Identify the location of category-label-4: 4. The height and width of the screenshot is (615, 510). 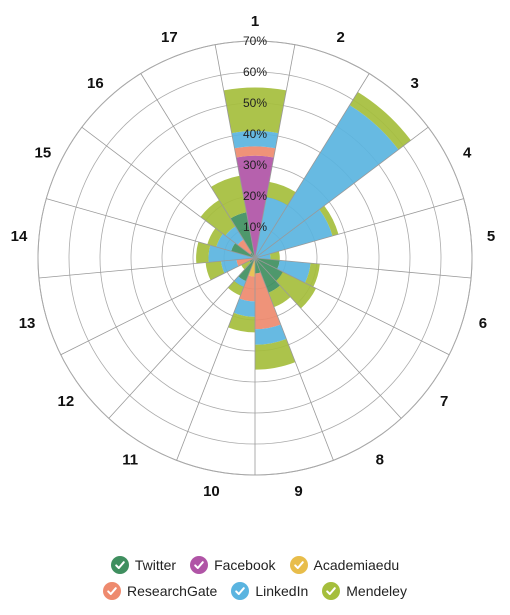
(467, 152).